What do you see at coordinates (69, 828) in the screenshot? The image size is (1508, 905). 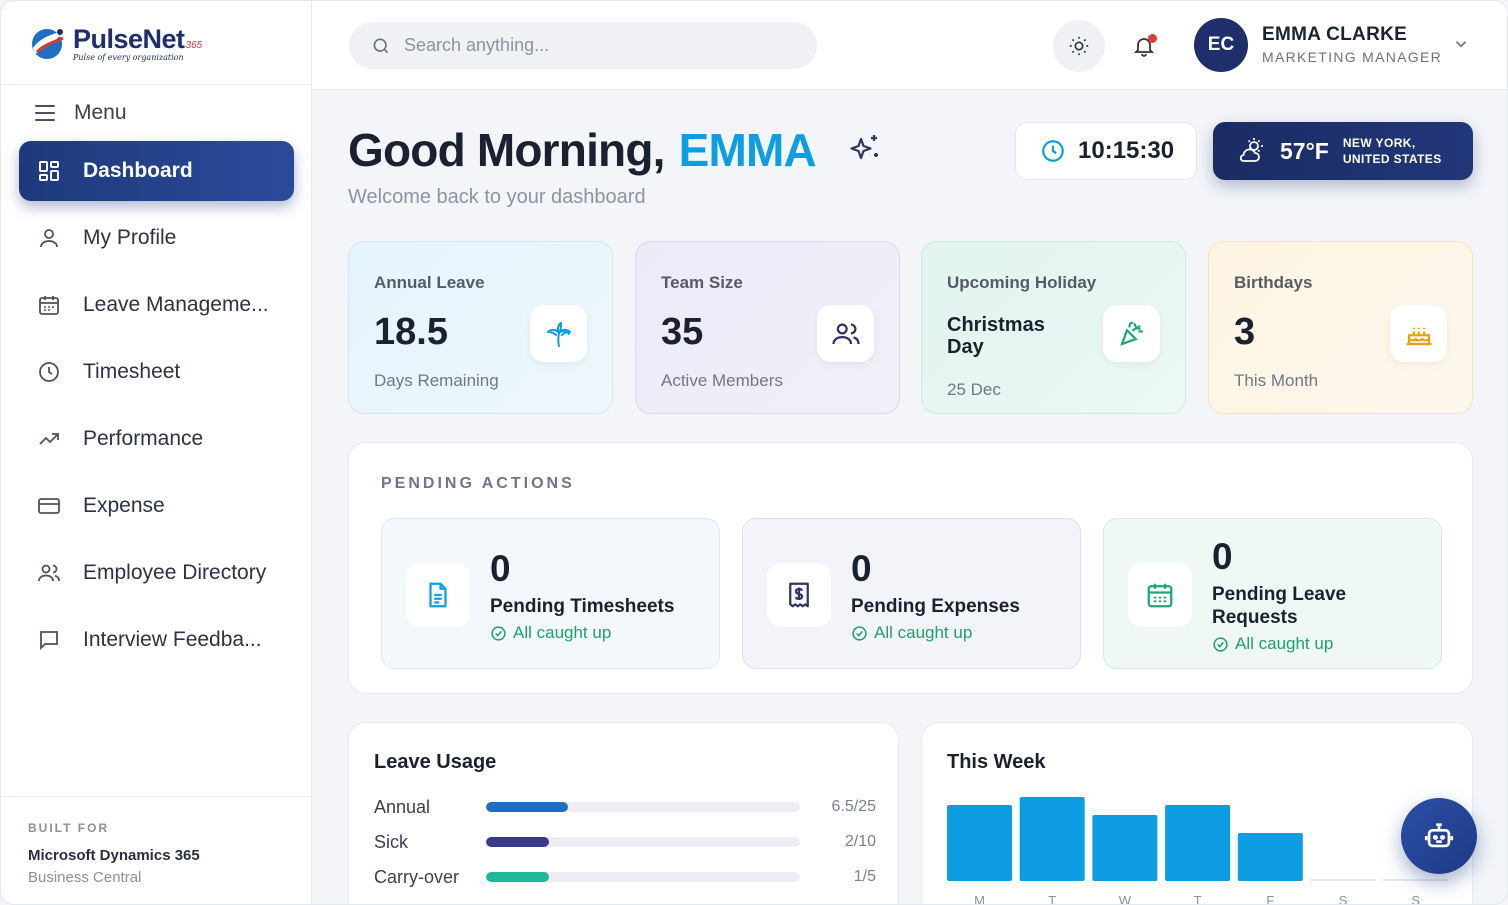 I see `built-for-label: BUILT FOR` at bounding box center [69, 828].